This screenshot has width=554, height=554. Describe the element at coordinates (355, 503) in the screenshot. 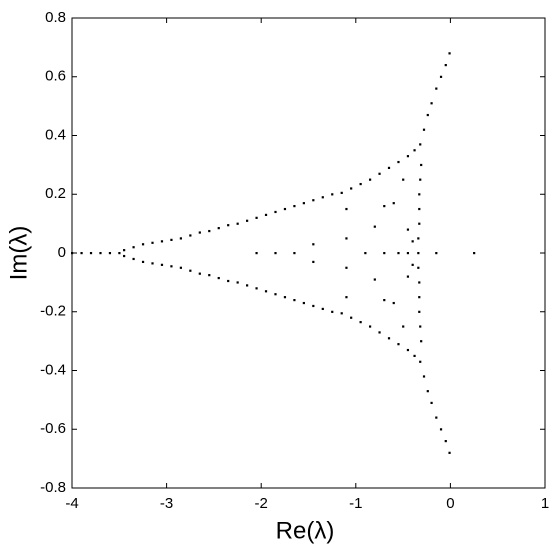

I see `x-tick-label: -1` at that location.